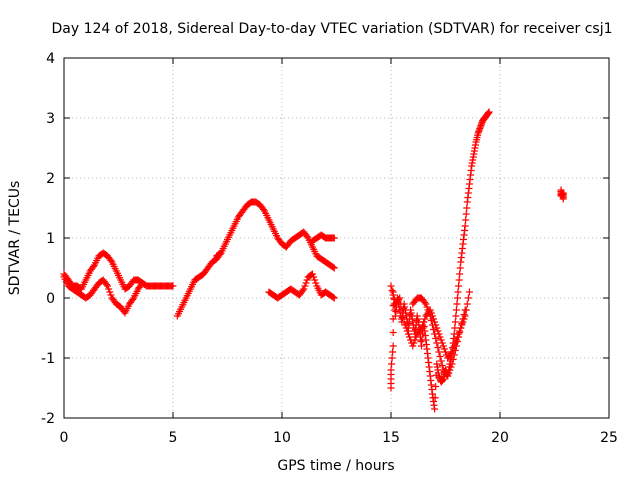  I want to click on x-tick-label: 15, so click(391, 438).